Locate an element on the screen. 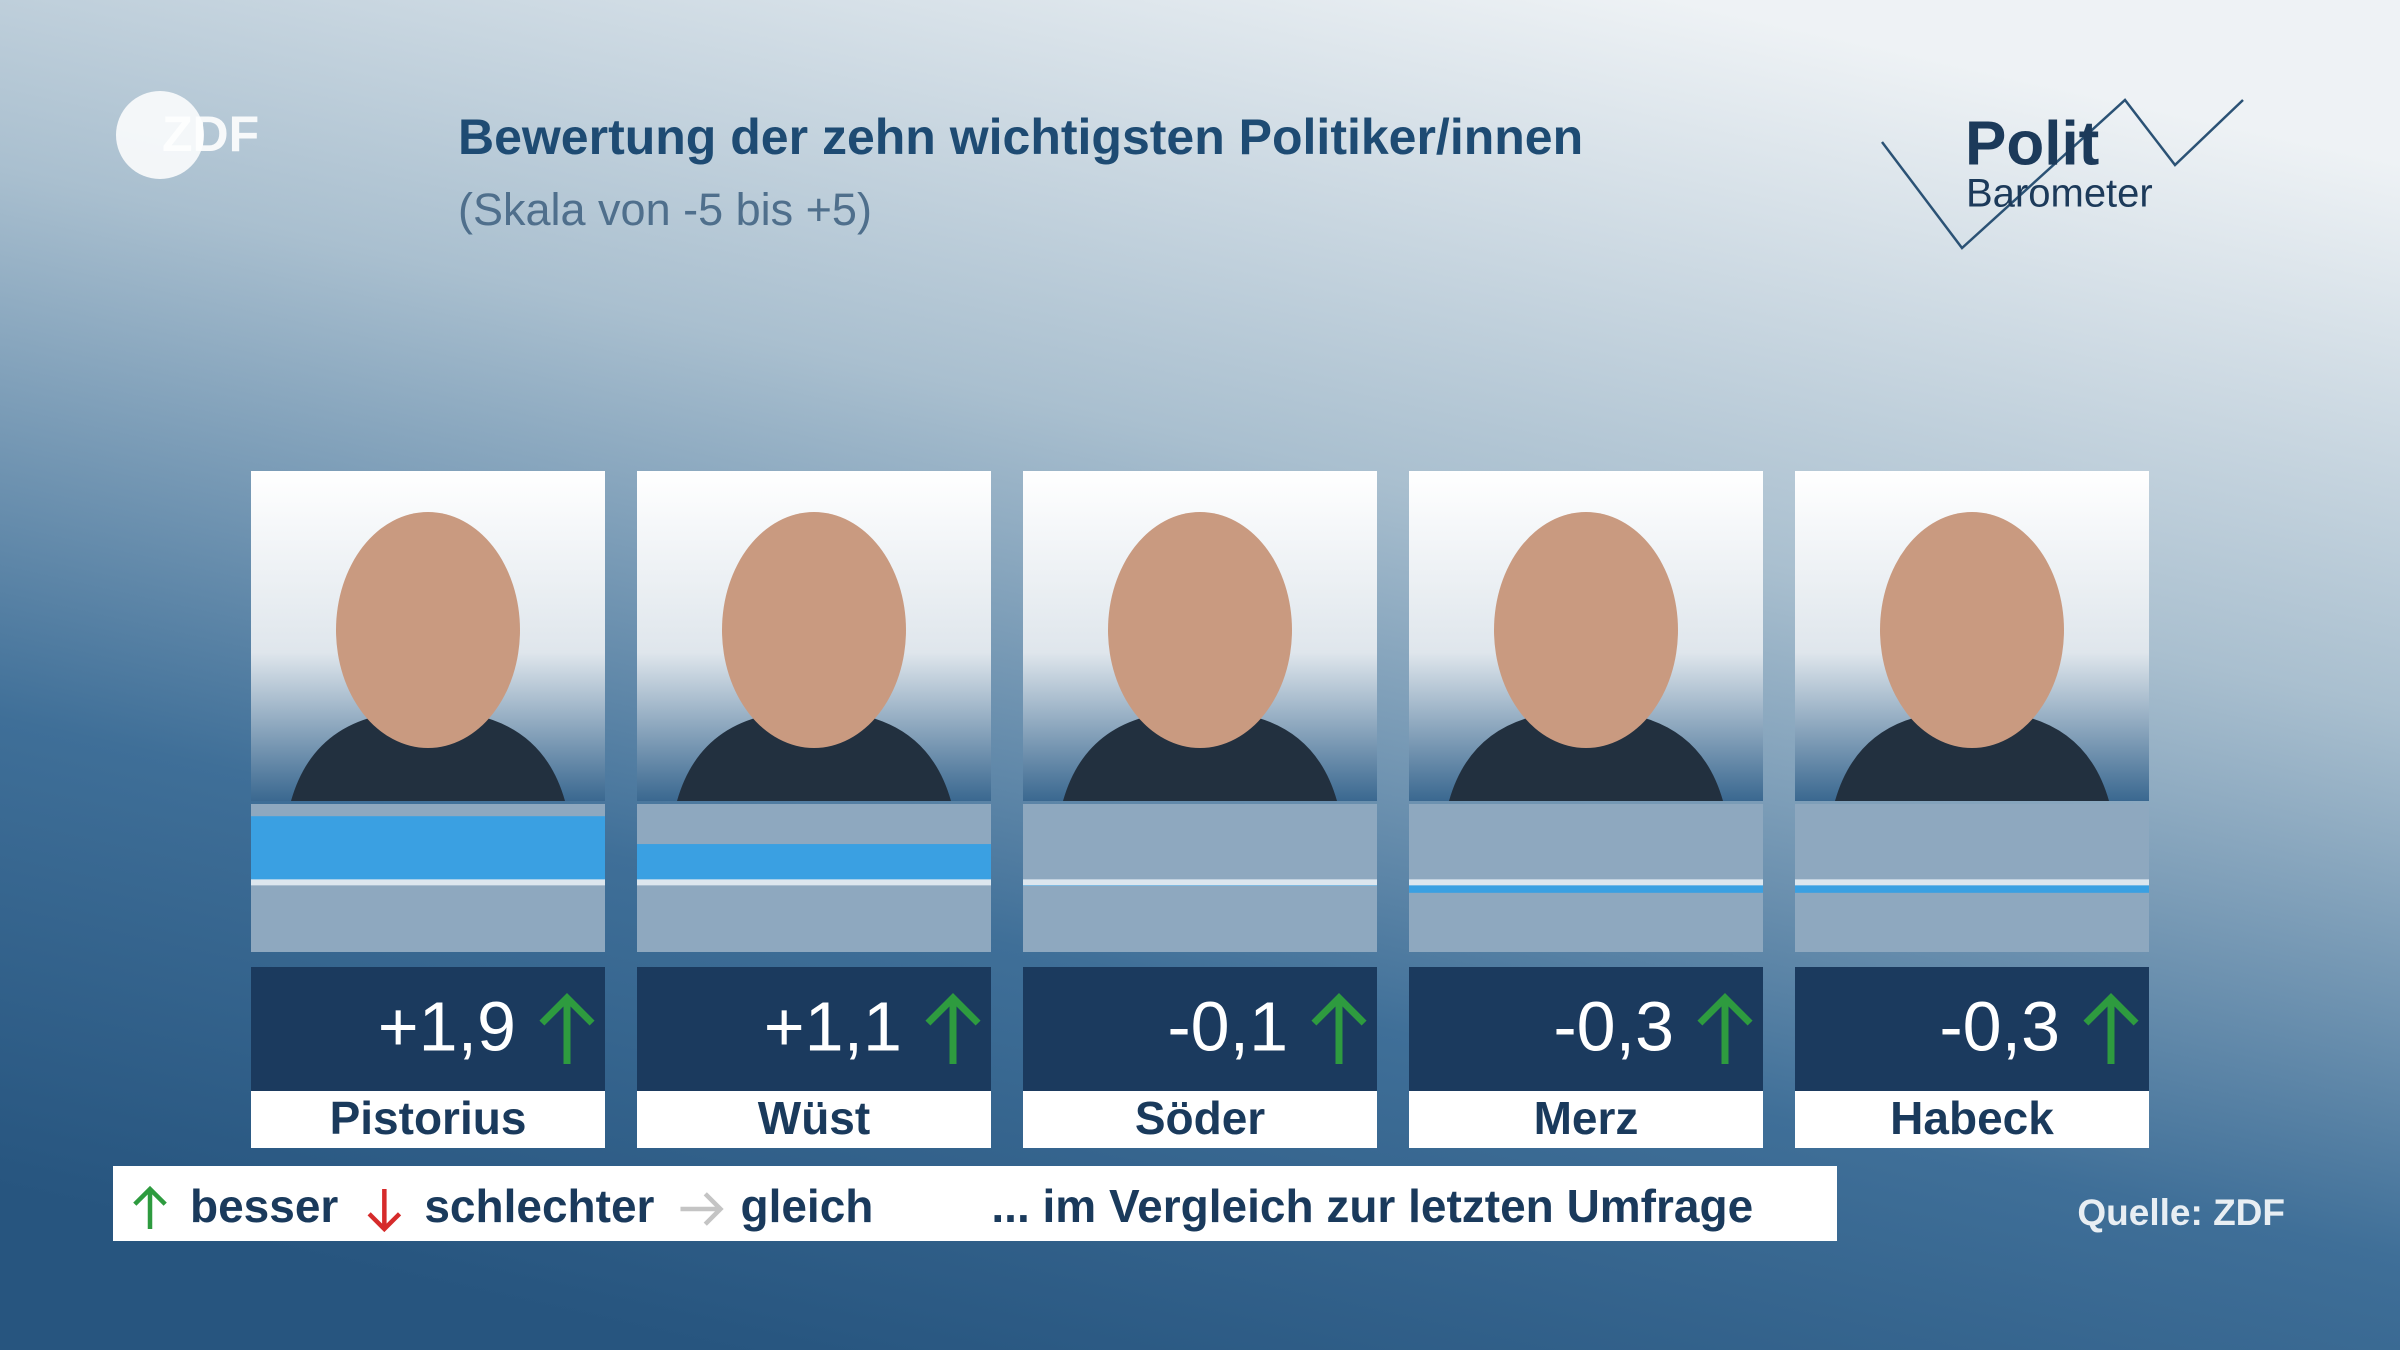 This screenshot has height=1350, width=2400. value-label: -0,1 is located at coordinates (1227, 1026).